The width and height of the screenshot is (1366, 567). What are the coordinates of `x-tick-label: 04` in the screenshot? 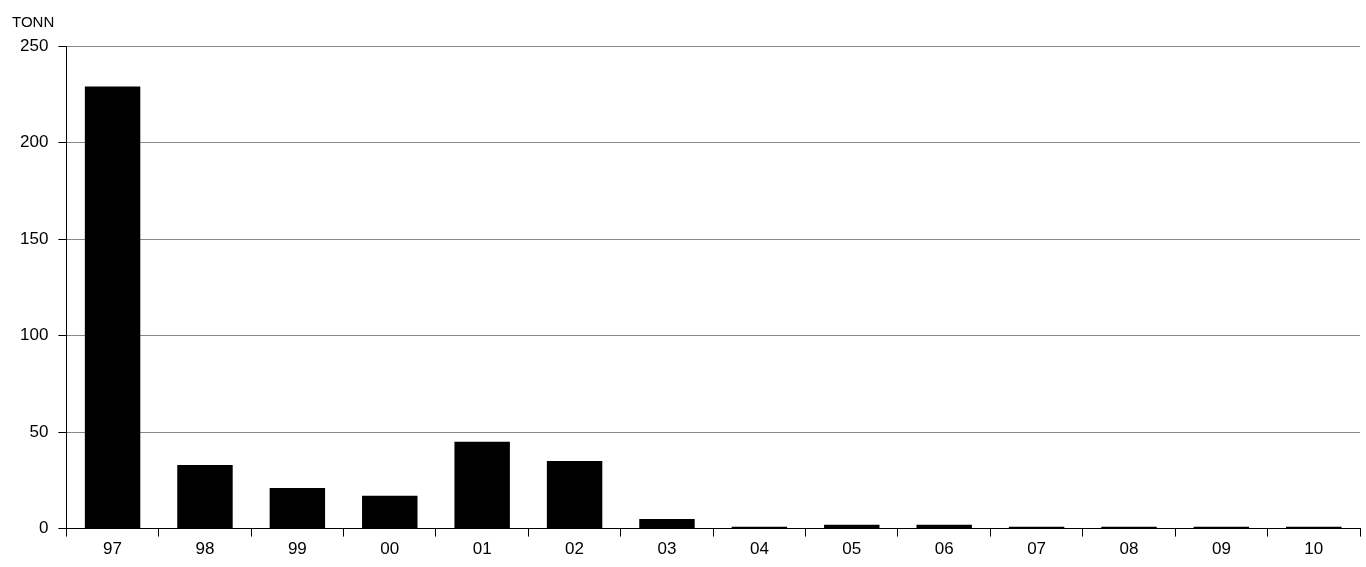 It's located at (759, 549).